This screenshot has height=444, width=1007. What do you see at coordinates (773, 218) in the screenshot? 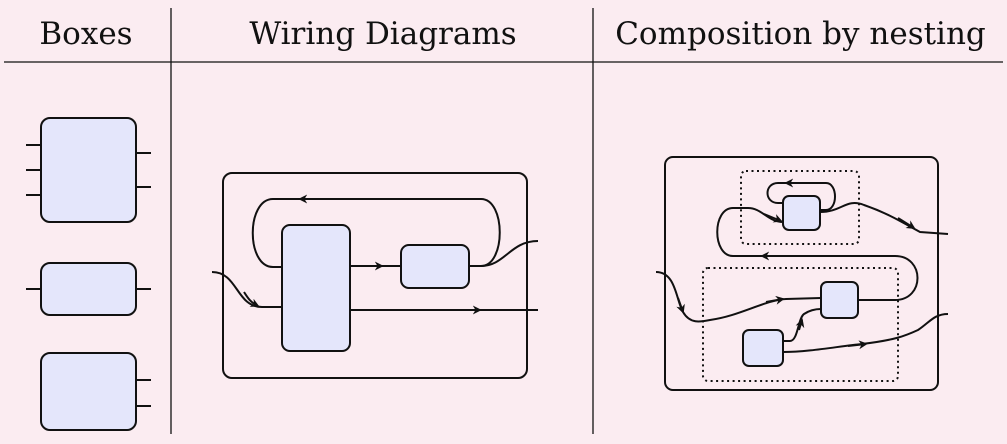
I see `feedback-arrow-into-top` at bounding box center [773, 218].